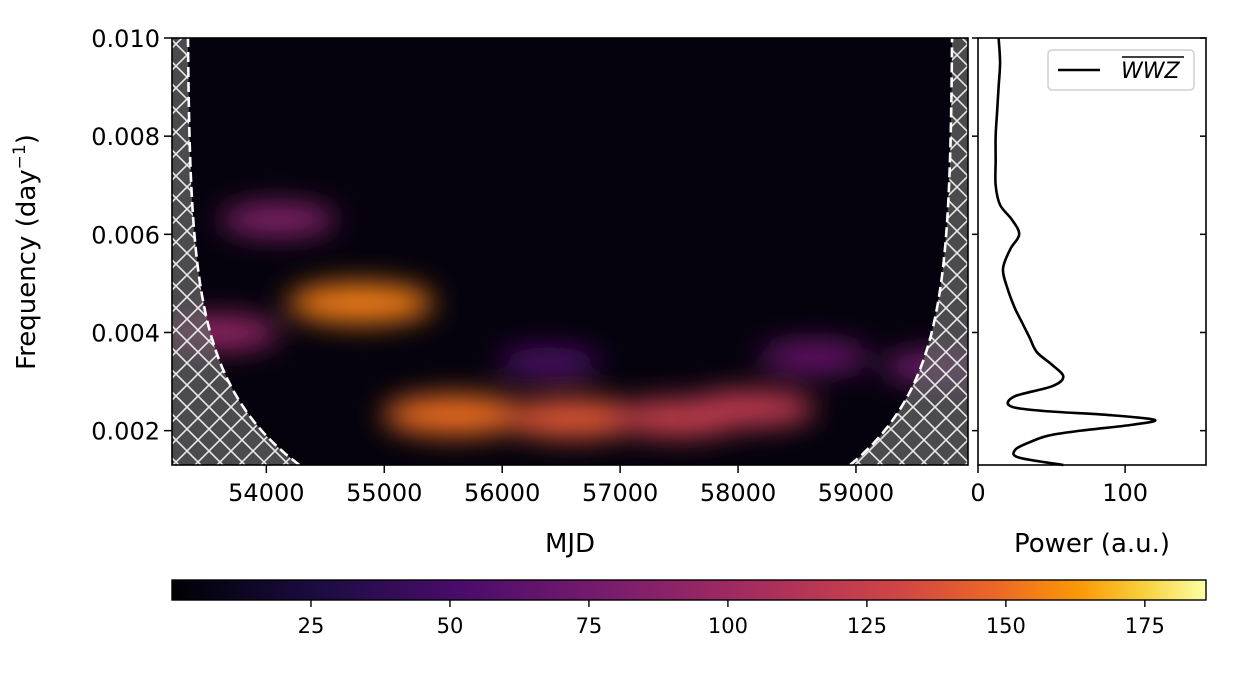  Describe the element at coordinates (589, 626) in the screenshot. I see `colorbar-tick-label: 75` at that location.